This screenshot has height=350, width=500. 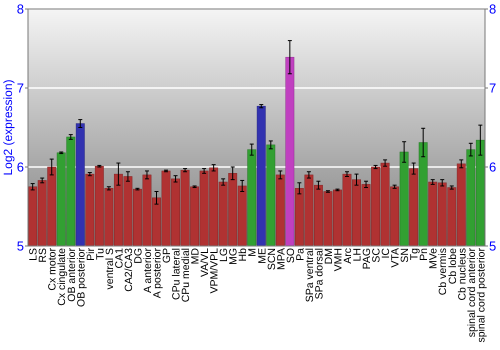 What do you see at coordinates (90, 254) in the screenshot?
I see `x-tick-label: Pir` at bounding box center [90, 254].